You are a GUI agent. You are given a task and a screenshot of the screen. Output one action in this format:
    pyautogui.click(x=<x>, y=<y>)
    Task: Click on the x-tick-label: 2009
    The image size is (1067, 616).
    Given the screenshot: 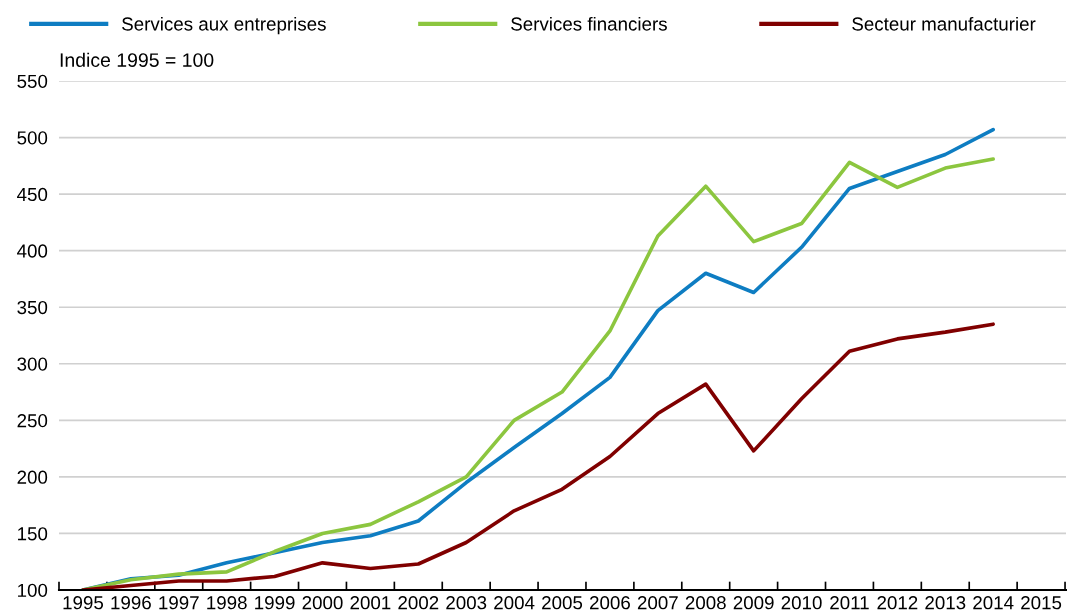 What is the action you would take?
    pyautogui.click(x=753, y=603)
    